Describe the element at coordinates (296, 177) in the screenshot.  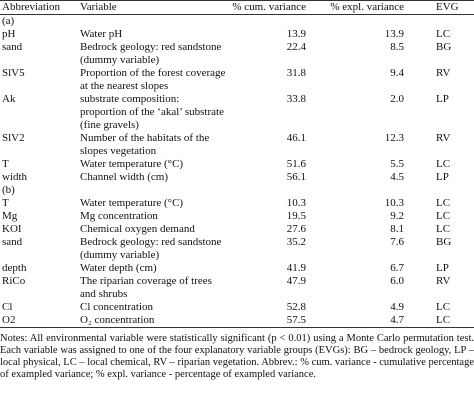
I see `cum-variance: 56.1` at that location.